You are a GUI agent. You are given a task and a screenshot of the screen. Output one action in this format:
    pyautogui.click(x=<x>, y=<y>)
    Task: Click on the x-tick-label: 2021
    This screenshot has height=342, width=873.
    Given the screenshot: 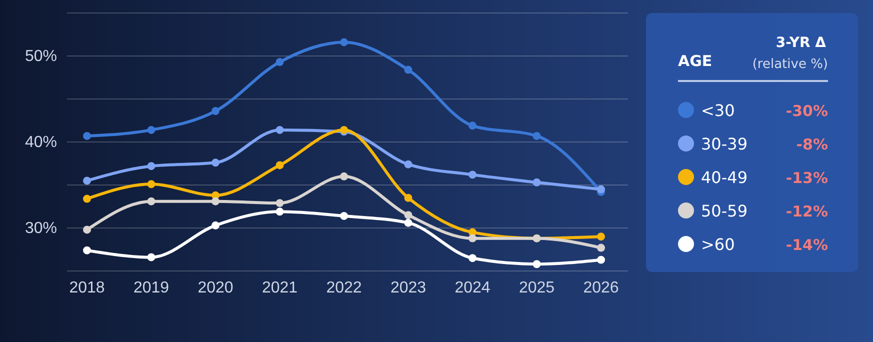 What is the action you would take?
    pyautogui.click(x=280, y=287)
    